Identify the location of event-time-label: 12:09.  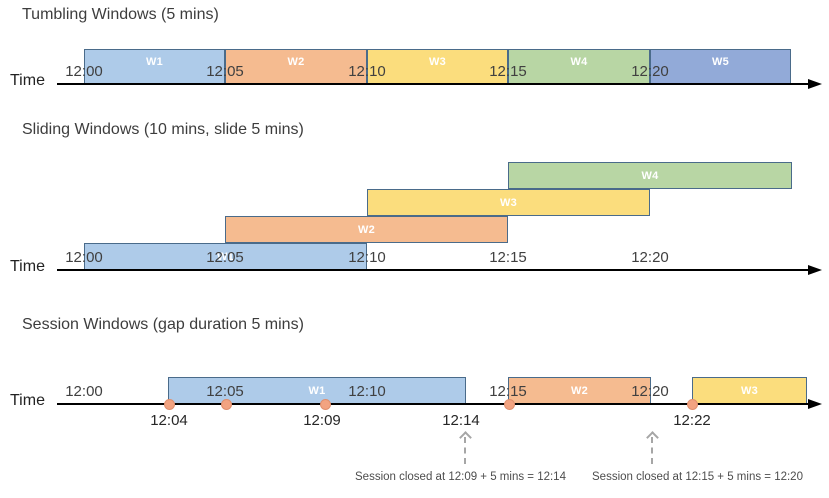
(322, 420).